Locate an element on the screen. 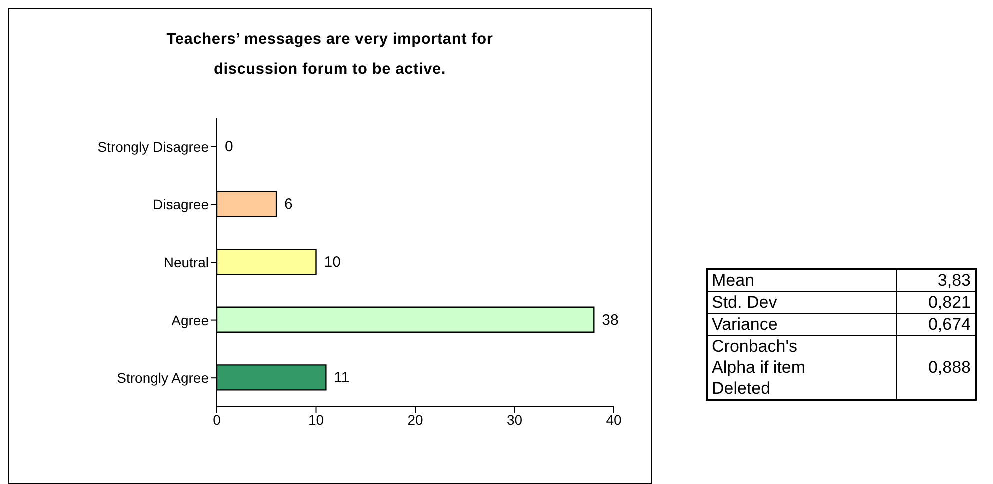 Image resolution: width=993 pixels, height=484 pixels. text: Variance is located at coordinates (745, 324).